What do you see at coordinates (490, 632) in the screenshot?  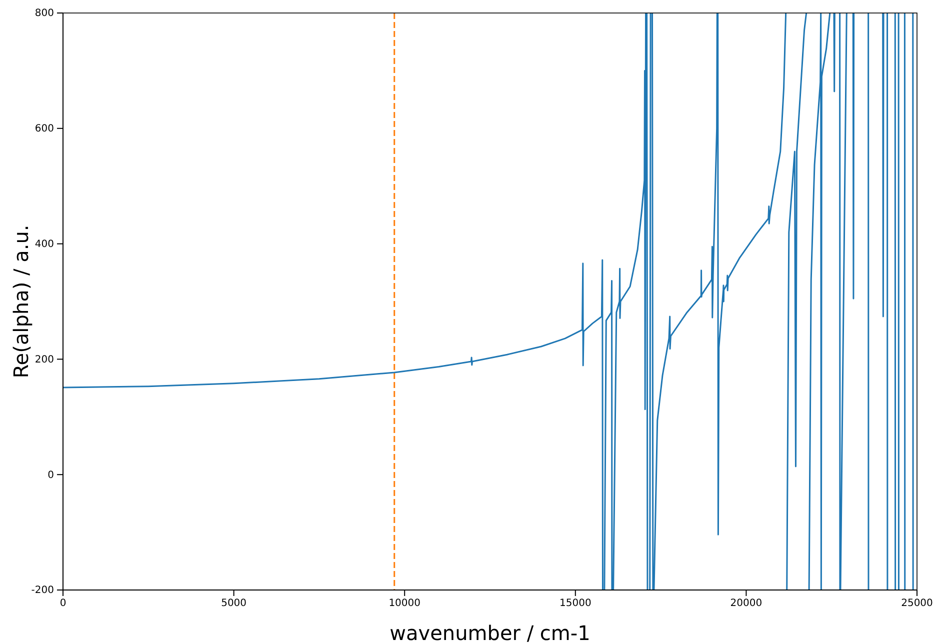 I see `x-axis-title: wavenumber / cm-1` at bounding box center [490, 632].